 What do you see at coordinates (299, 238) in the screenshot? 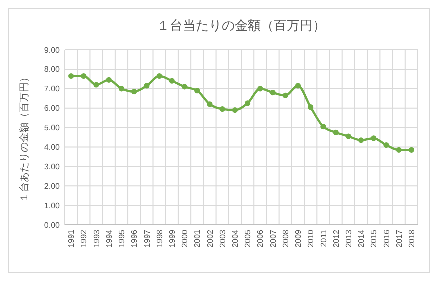
I see `x-tick-label: 2009` at bounding box center [299, 238].